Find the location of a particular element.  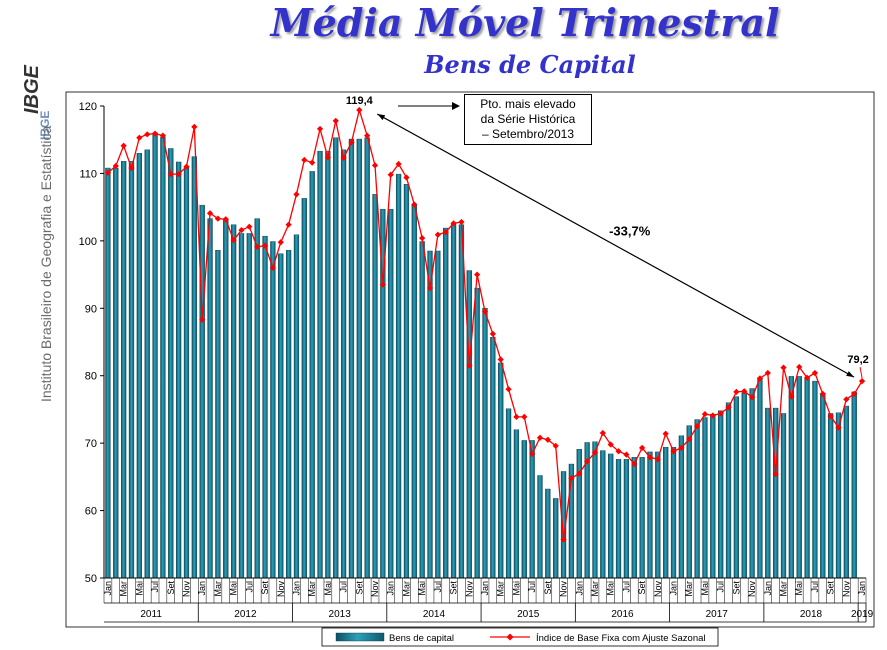

year-label: 2014 is located at coordinates (434, 614).